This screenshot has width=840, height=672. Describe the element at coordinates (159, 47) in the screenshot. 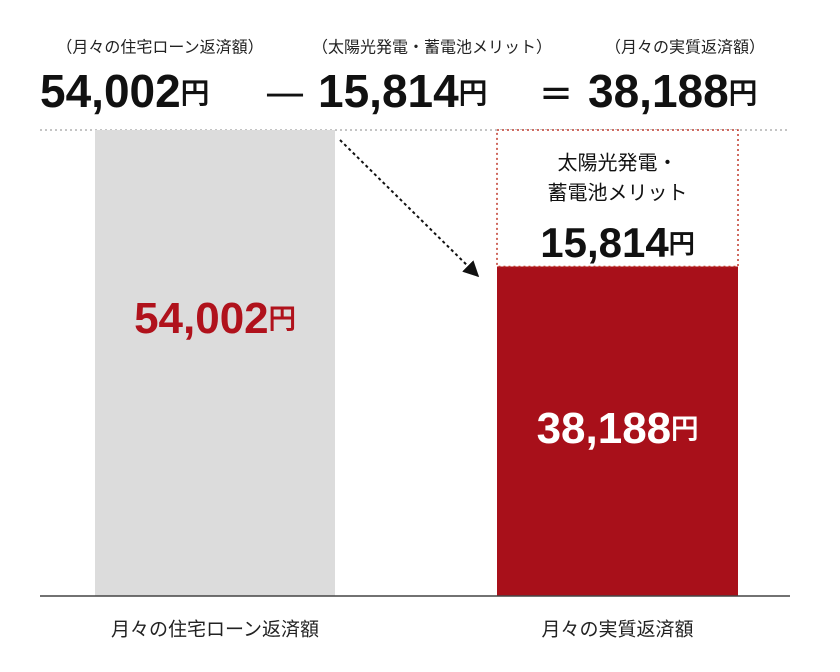

I see `equation-label: （月々の住宅ローン返済額）` at that location.